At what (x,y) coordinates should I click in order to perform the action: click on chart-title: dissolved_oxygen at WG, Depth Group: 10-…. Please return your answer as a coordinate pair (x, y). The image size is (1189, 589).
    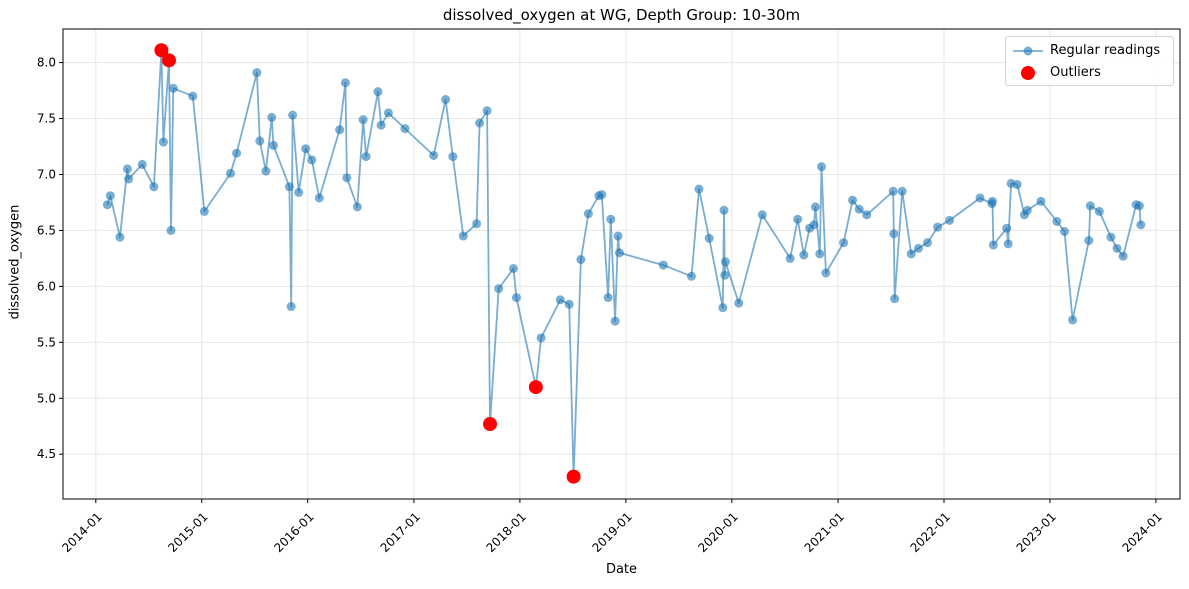
    Looking at the image, I should click on (621, 15).